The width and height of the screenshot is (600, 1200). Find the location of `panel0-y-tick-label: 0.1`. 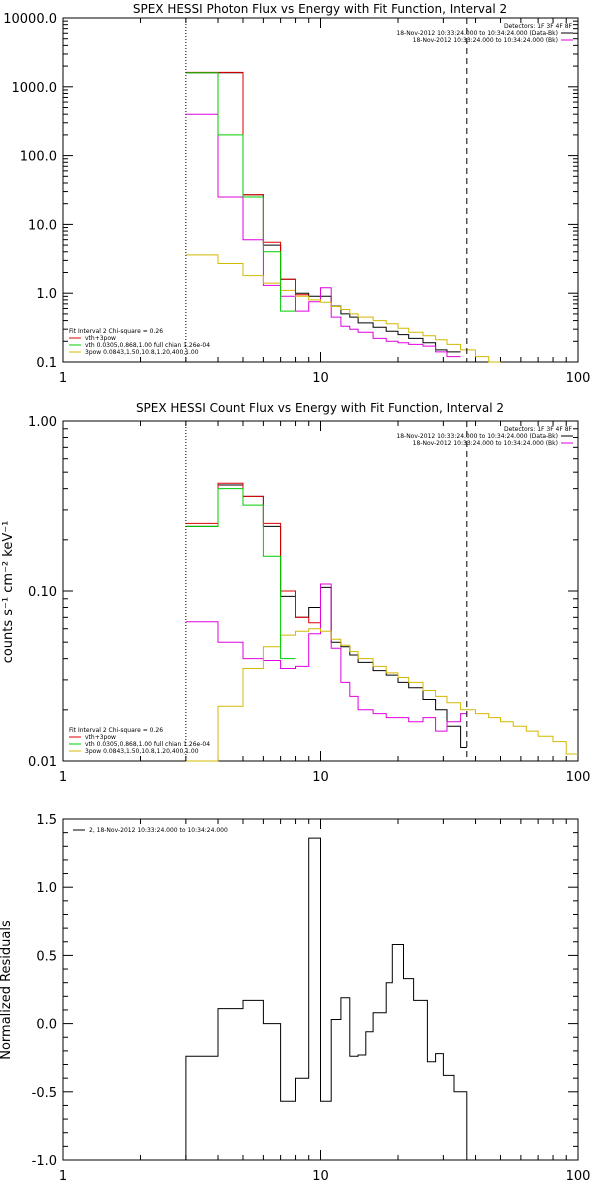

panel0-y-tick-label: 0.1 is located at coordinates (46, 363).